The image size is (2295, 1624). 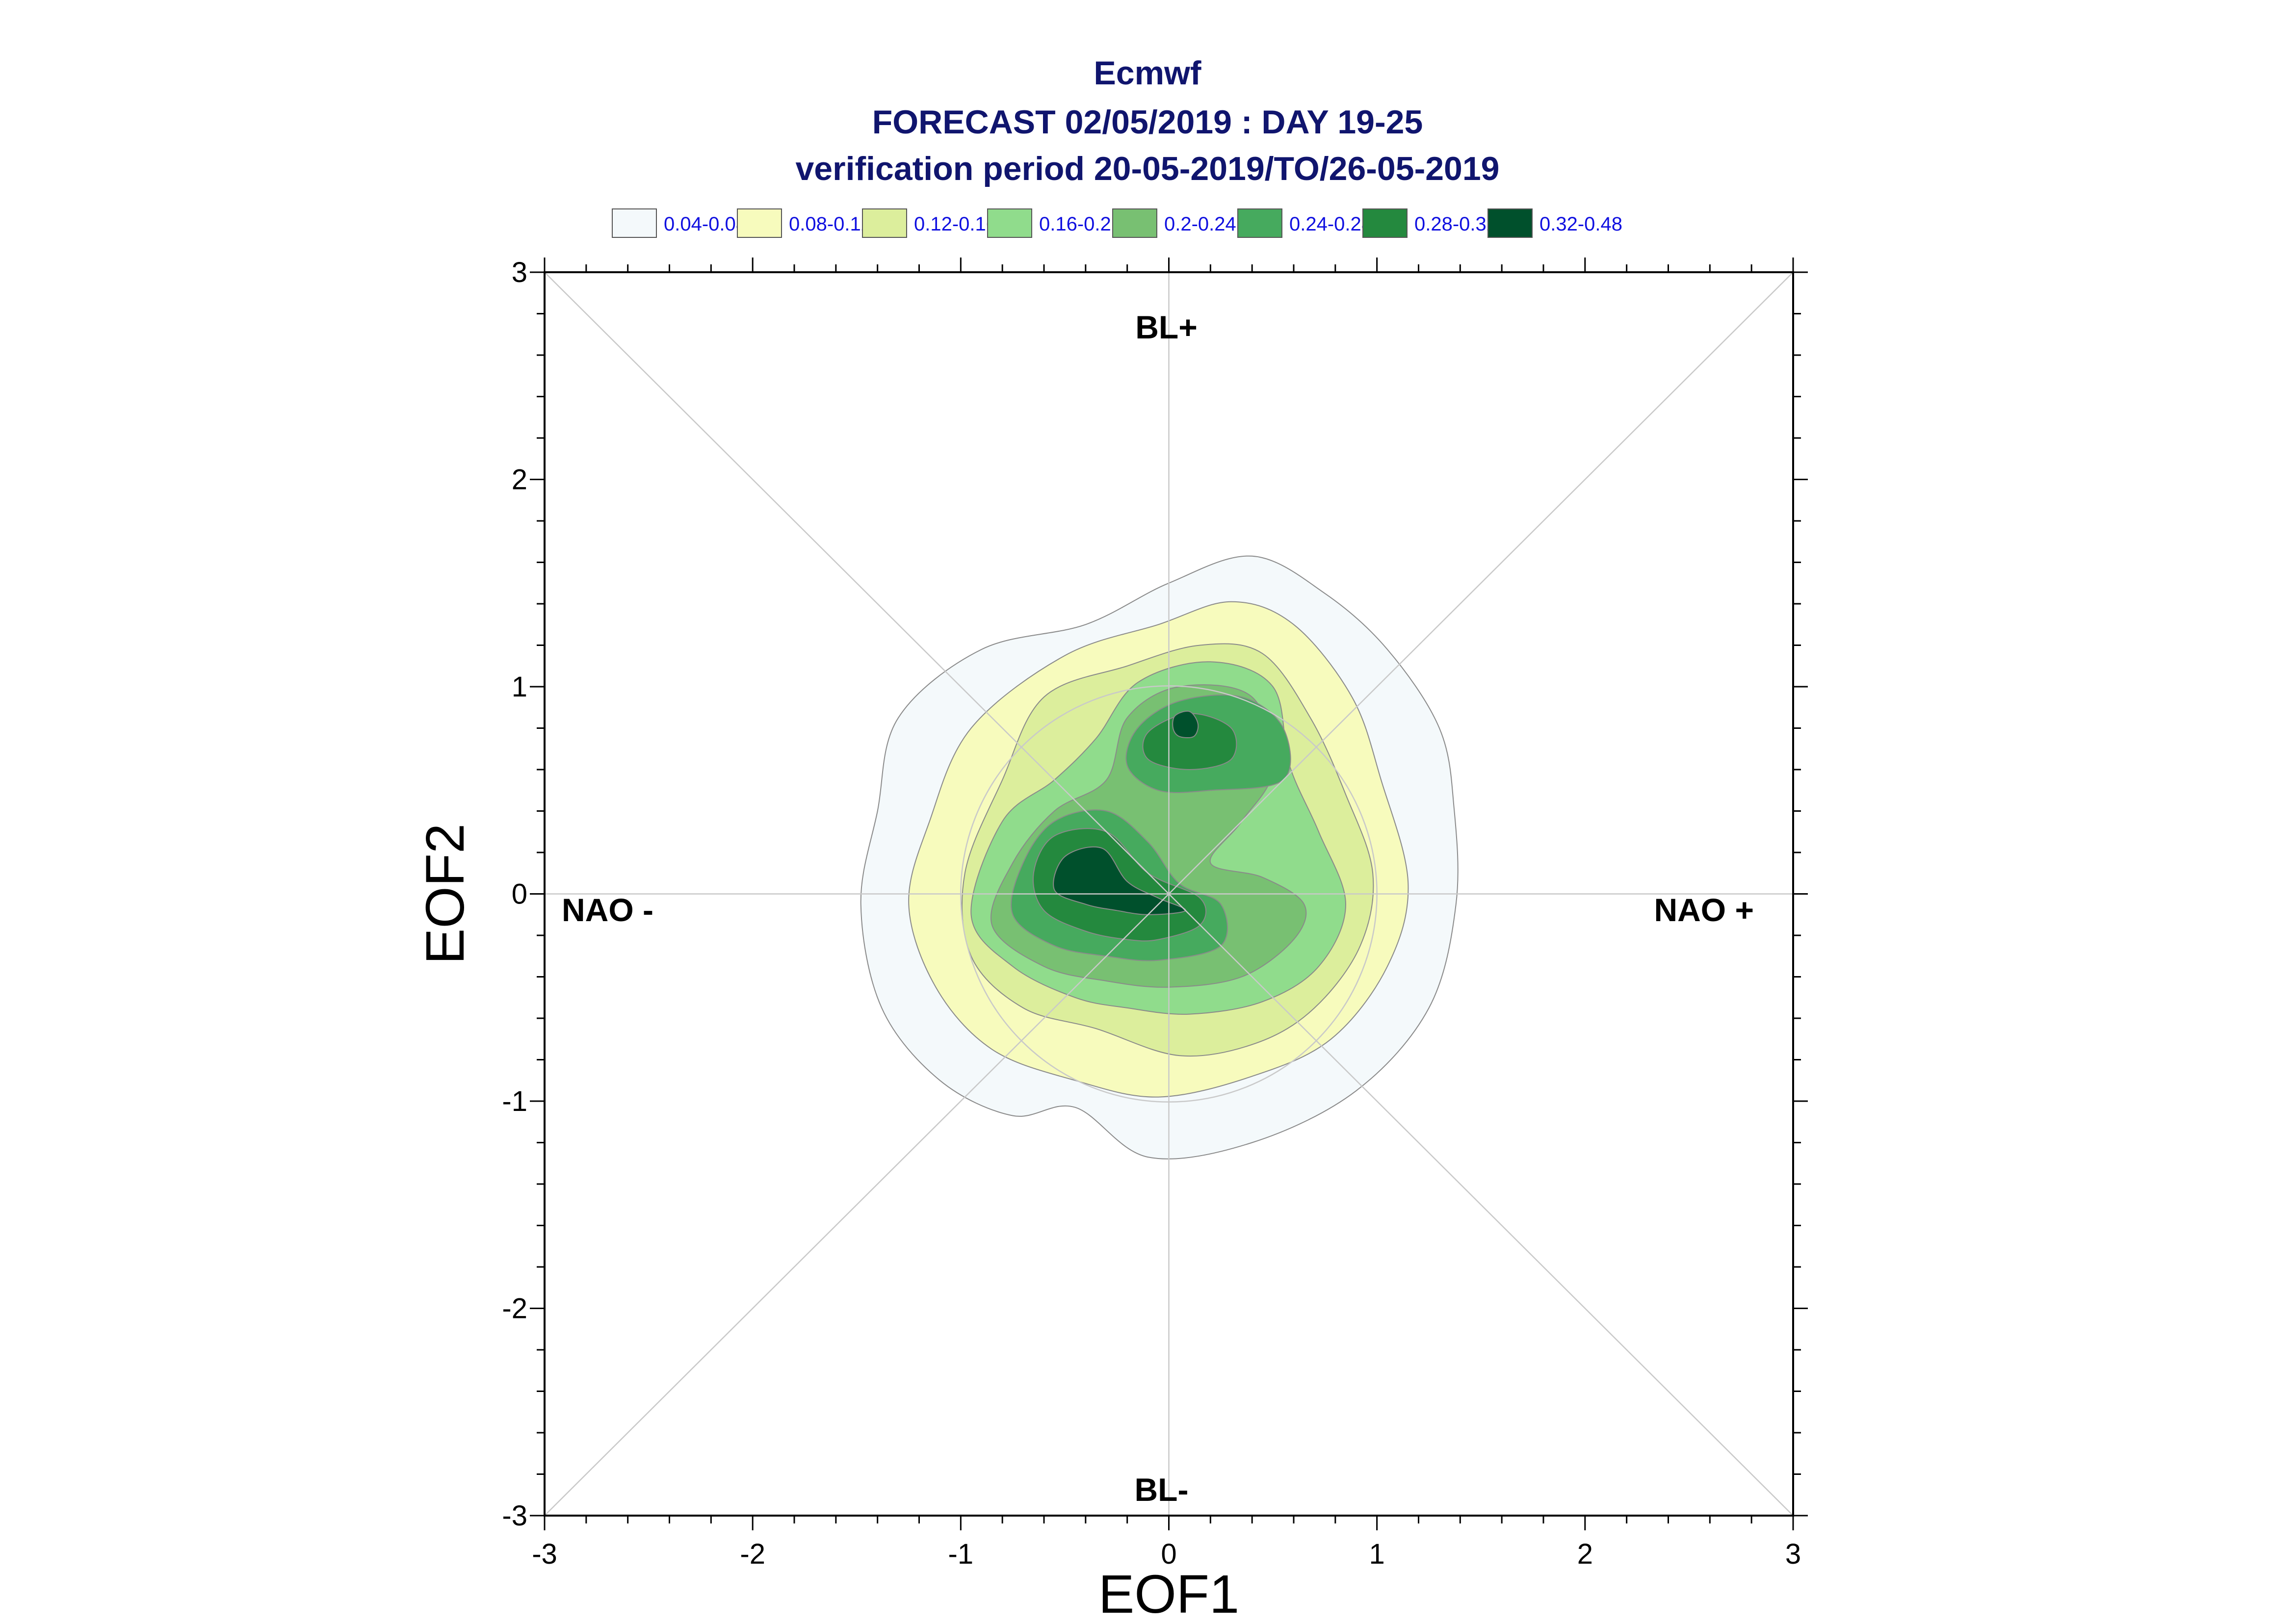 I want to click on region-label-left: NAO -, so click(x=608, y=910).